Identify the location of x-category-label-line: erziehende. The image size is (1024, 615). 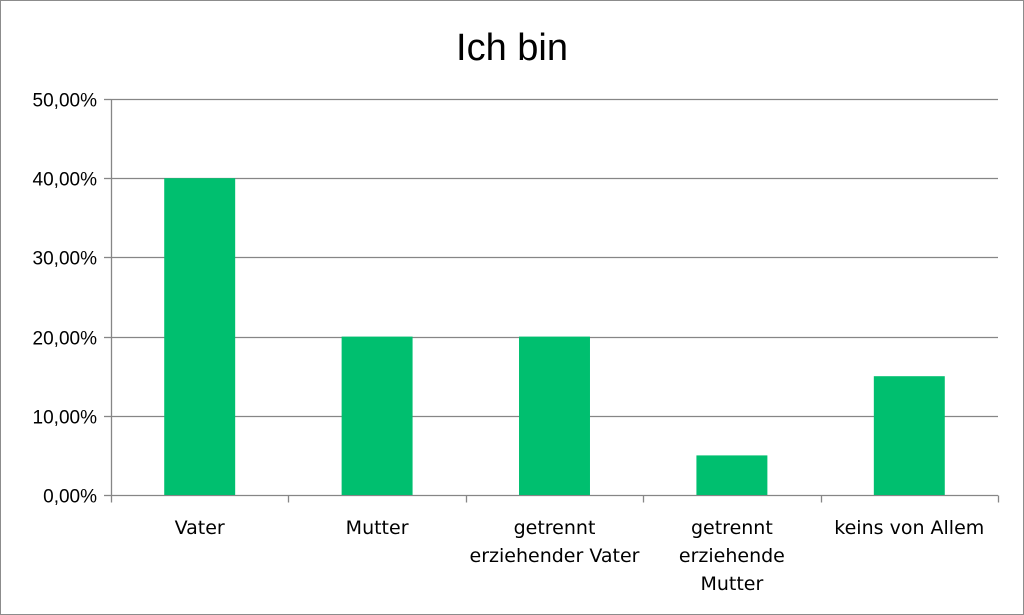
(732, 556).